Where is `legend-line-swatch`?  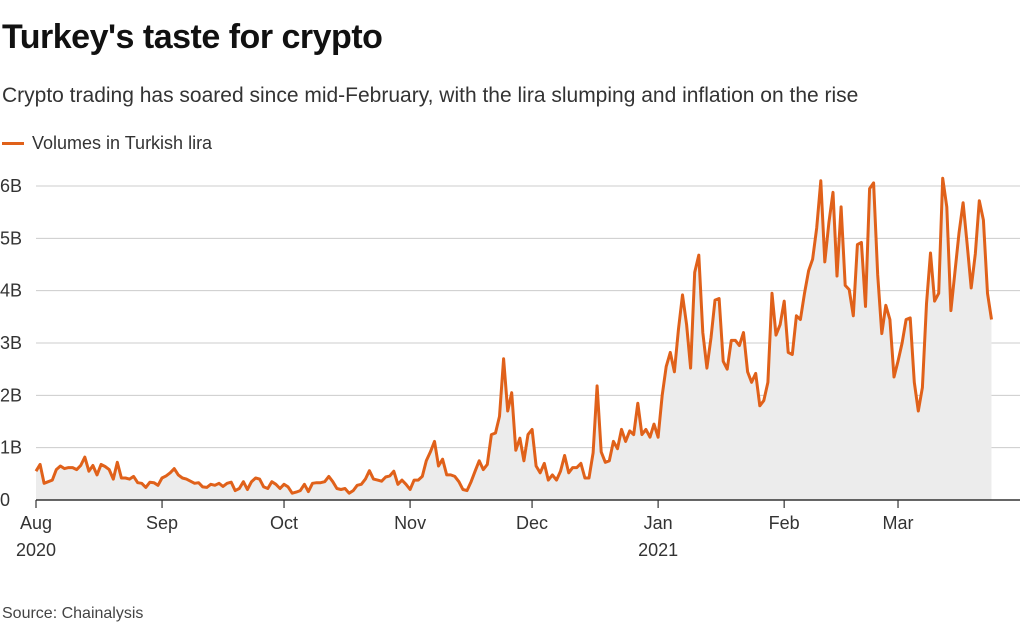 legend-line-swatch is located at coordinates (13, 143).